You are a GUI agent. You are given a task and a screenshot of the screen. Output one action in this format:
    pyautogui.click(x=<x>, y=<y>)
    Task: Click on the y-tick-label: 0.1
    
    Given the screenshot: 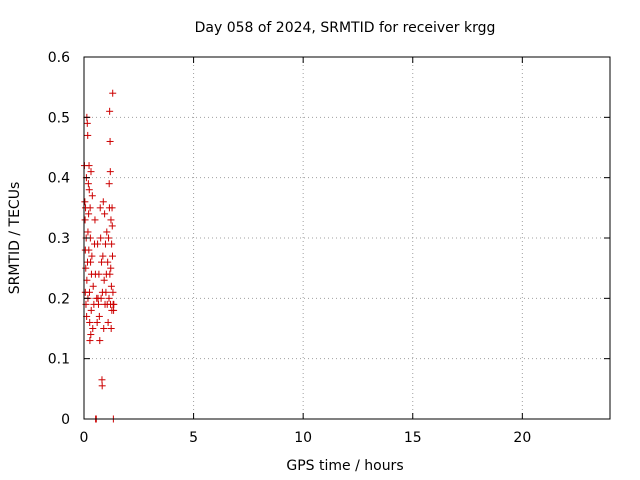 What is the action you would take?
    pyautogui.click(x=59, y=360)
    